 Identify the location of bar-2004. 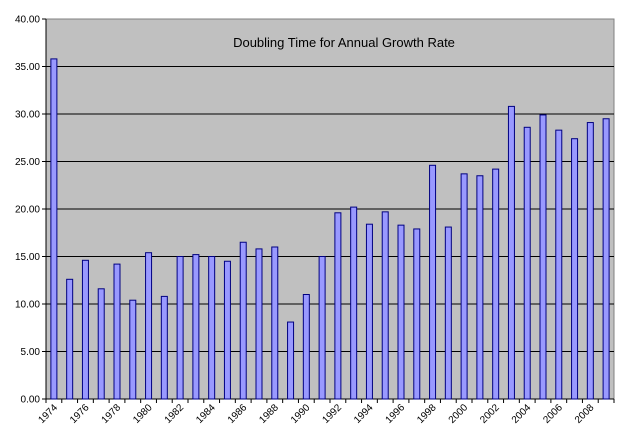
(527, 263).